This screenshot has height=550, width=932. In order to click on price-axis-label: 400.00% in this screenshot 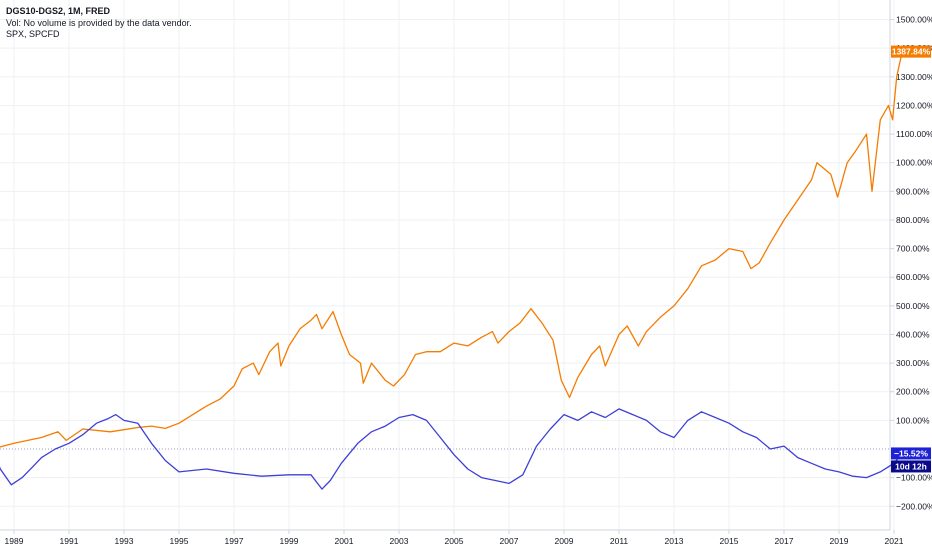, I will do `click(913, 334)`.